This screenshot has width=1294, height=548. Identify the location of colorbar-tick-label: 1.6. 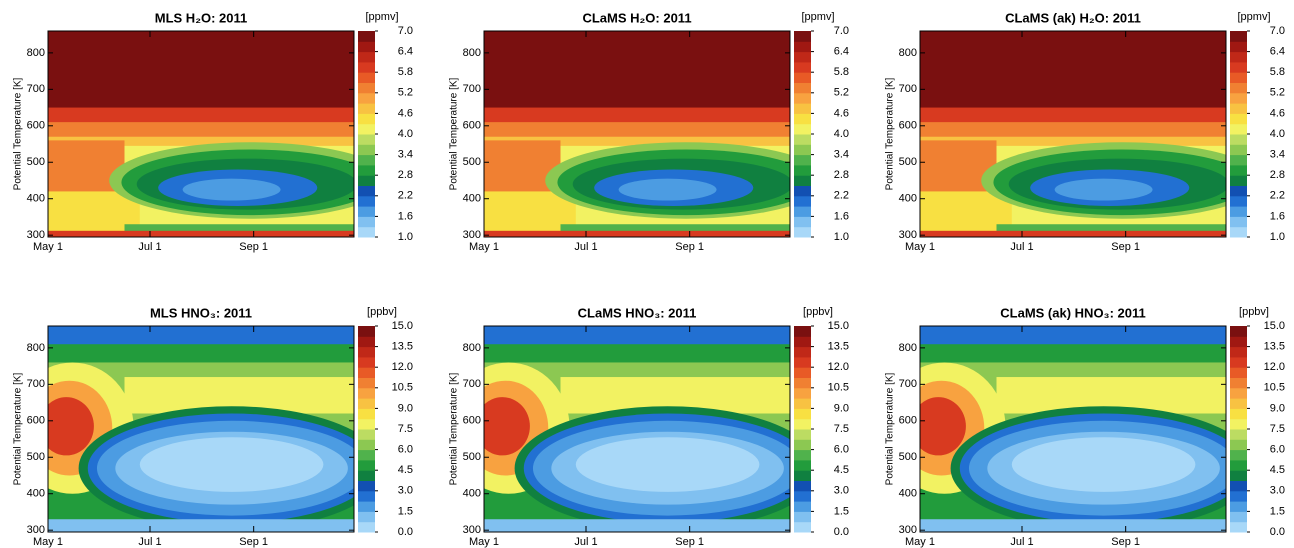
(1277, 216).